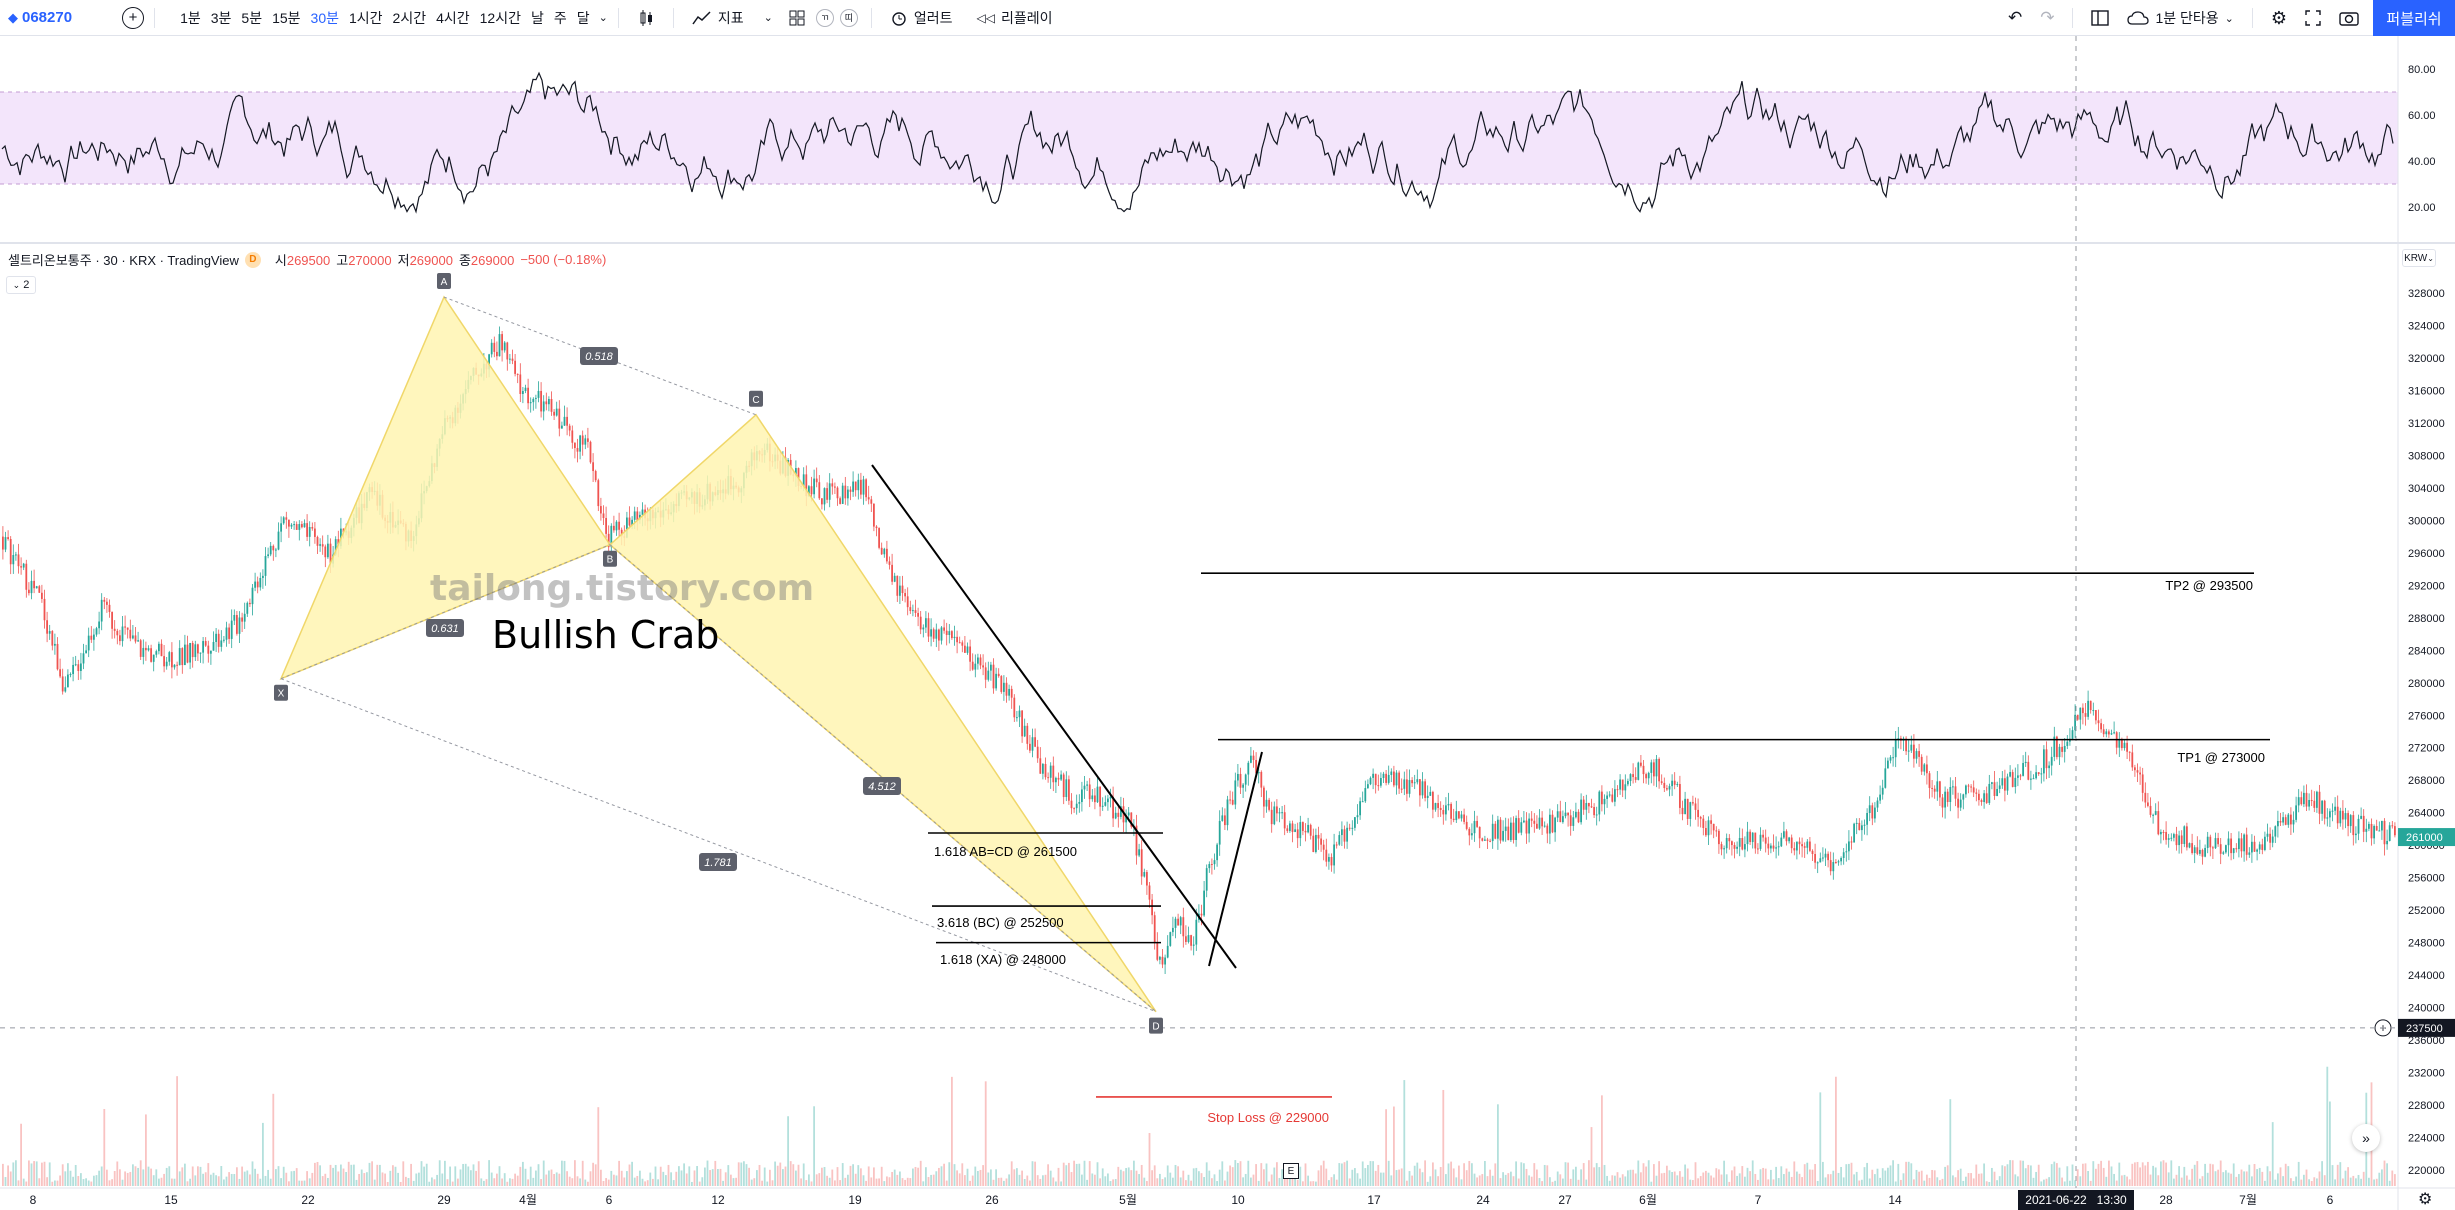 The image size is (2455, 1210). What do you see at coordinates (21, 285) in the screenshot?
I see `legend-collapse-button: ⌄ 2` at bounding box center [21, 285].